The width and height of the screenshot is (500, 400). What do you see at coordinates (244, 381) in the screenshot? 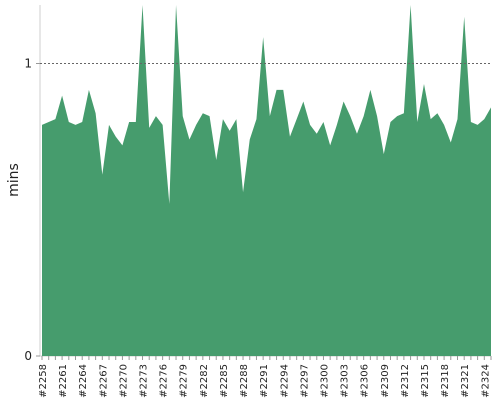
I see `x-tick-label: #2288` at bounding box center [244, 381].